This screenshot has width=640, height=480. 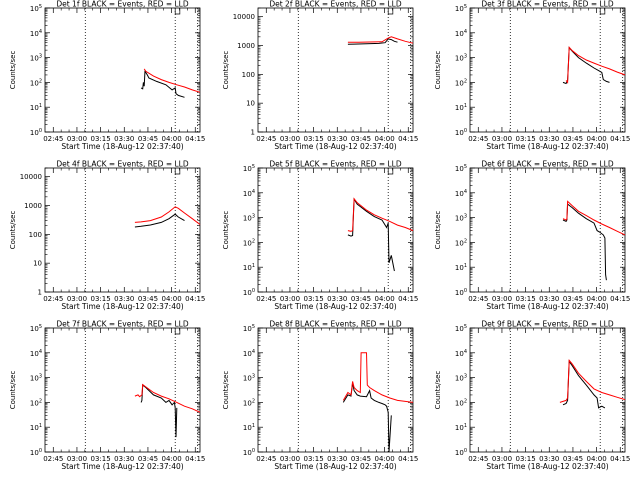 What do you see at coordinates (122, 324) in the screenshot?
I see `panel-title: Det 7f BLACK = Events, RED = LLD` at bounding box center [122, 324].